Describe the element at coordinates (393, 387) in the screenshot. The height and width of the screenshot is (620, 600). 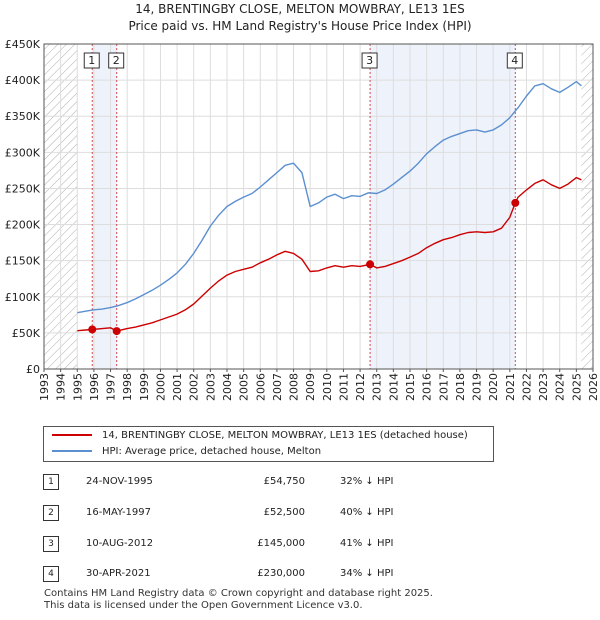
I see `x-tick-label: 2014` at that location.